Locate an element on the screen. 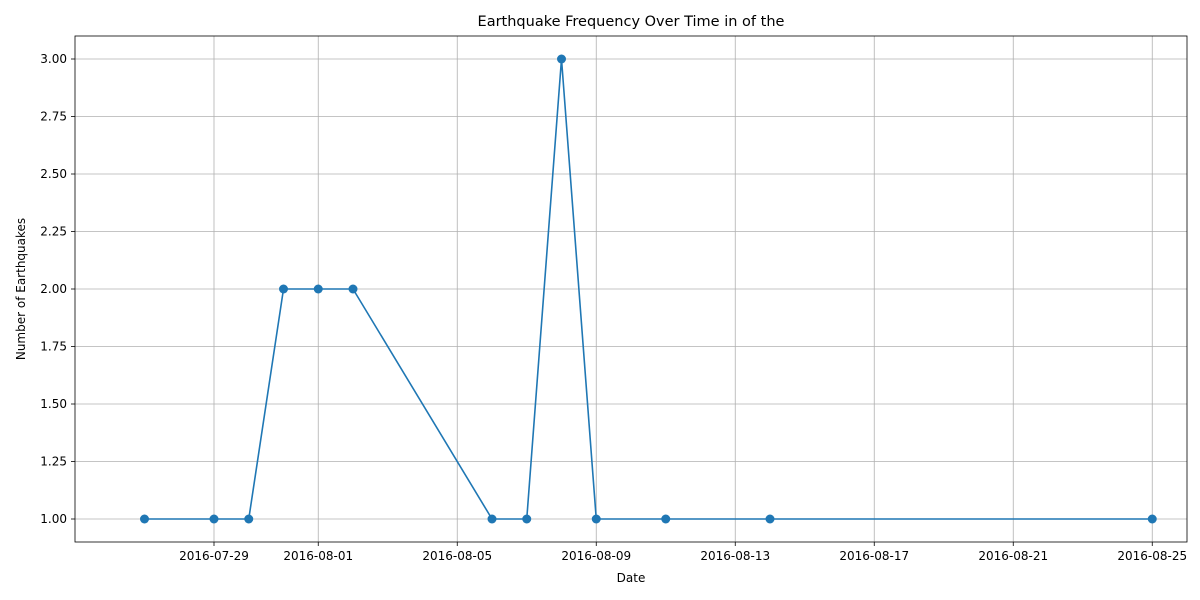  x-axis-label: Date is located at coordinates (631, 578).